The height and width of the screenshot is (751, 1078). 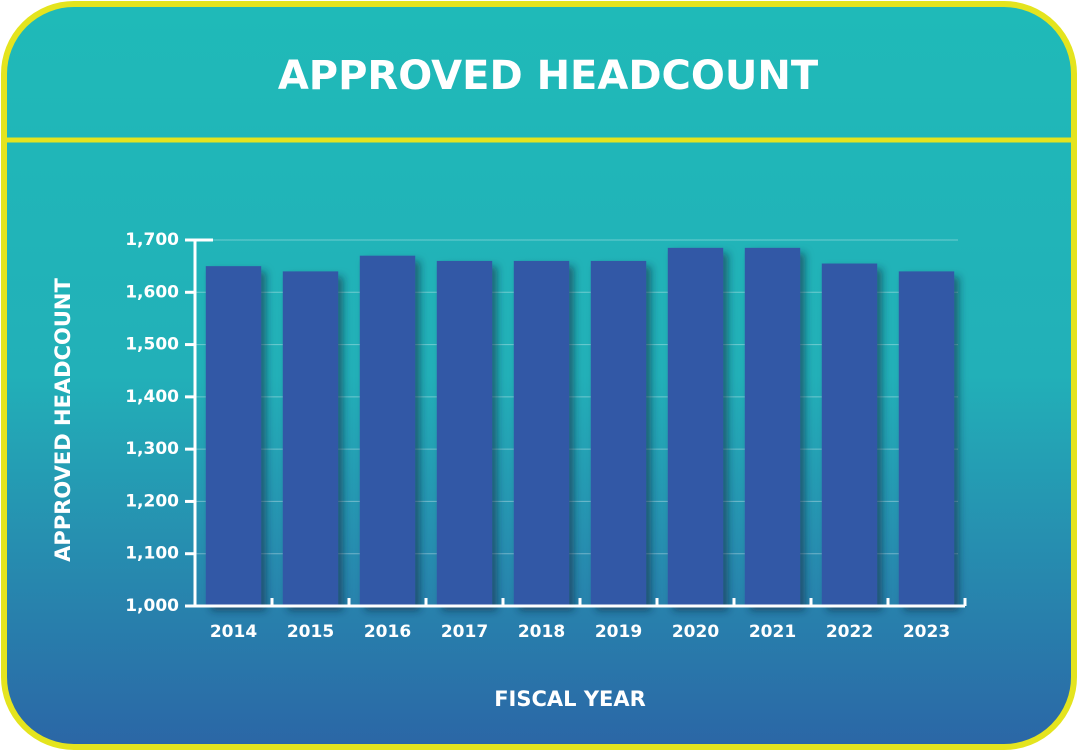 I want to click on chart-title: APPROVED HEADCOUNT, so click(x=548, y=76).